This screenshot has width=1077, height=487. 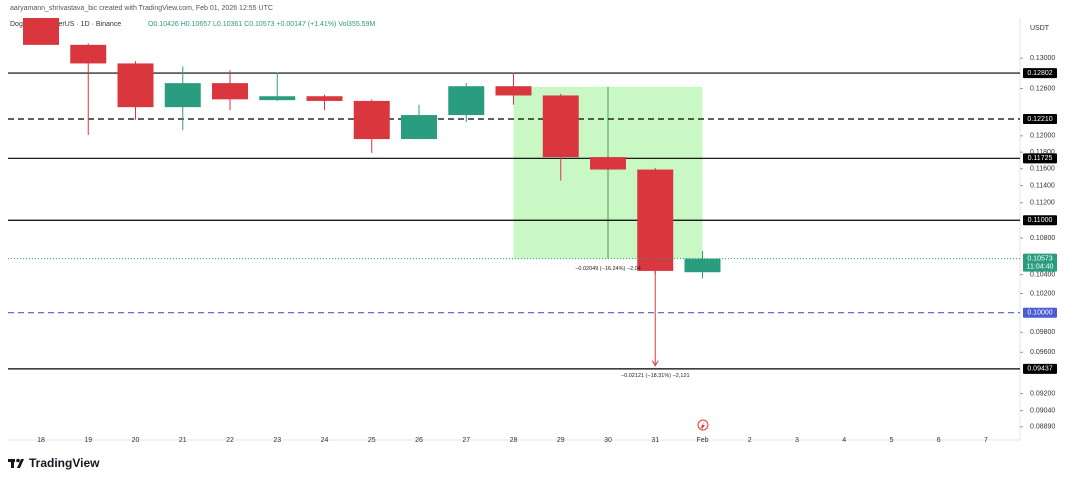 What do you see at coordinates (608, 440) in the screenshot?
I see `x-tick-label: 30` at bounding box center [608, 440].